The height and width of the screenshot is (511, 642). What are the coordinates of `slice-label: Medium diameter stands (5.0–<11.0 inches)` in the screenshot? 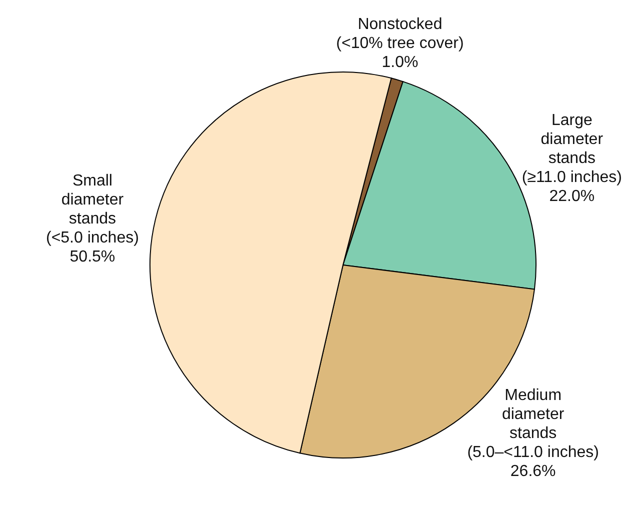 It's located at (533, 423).